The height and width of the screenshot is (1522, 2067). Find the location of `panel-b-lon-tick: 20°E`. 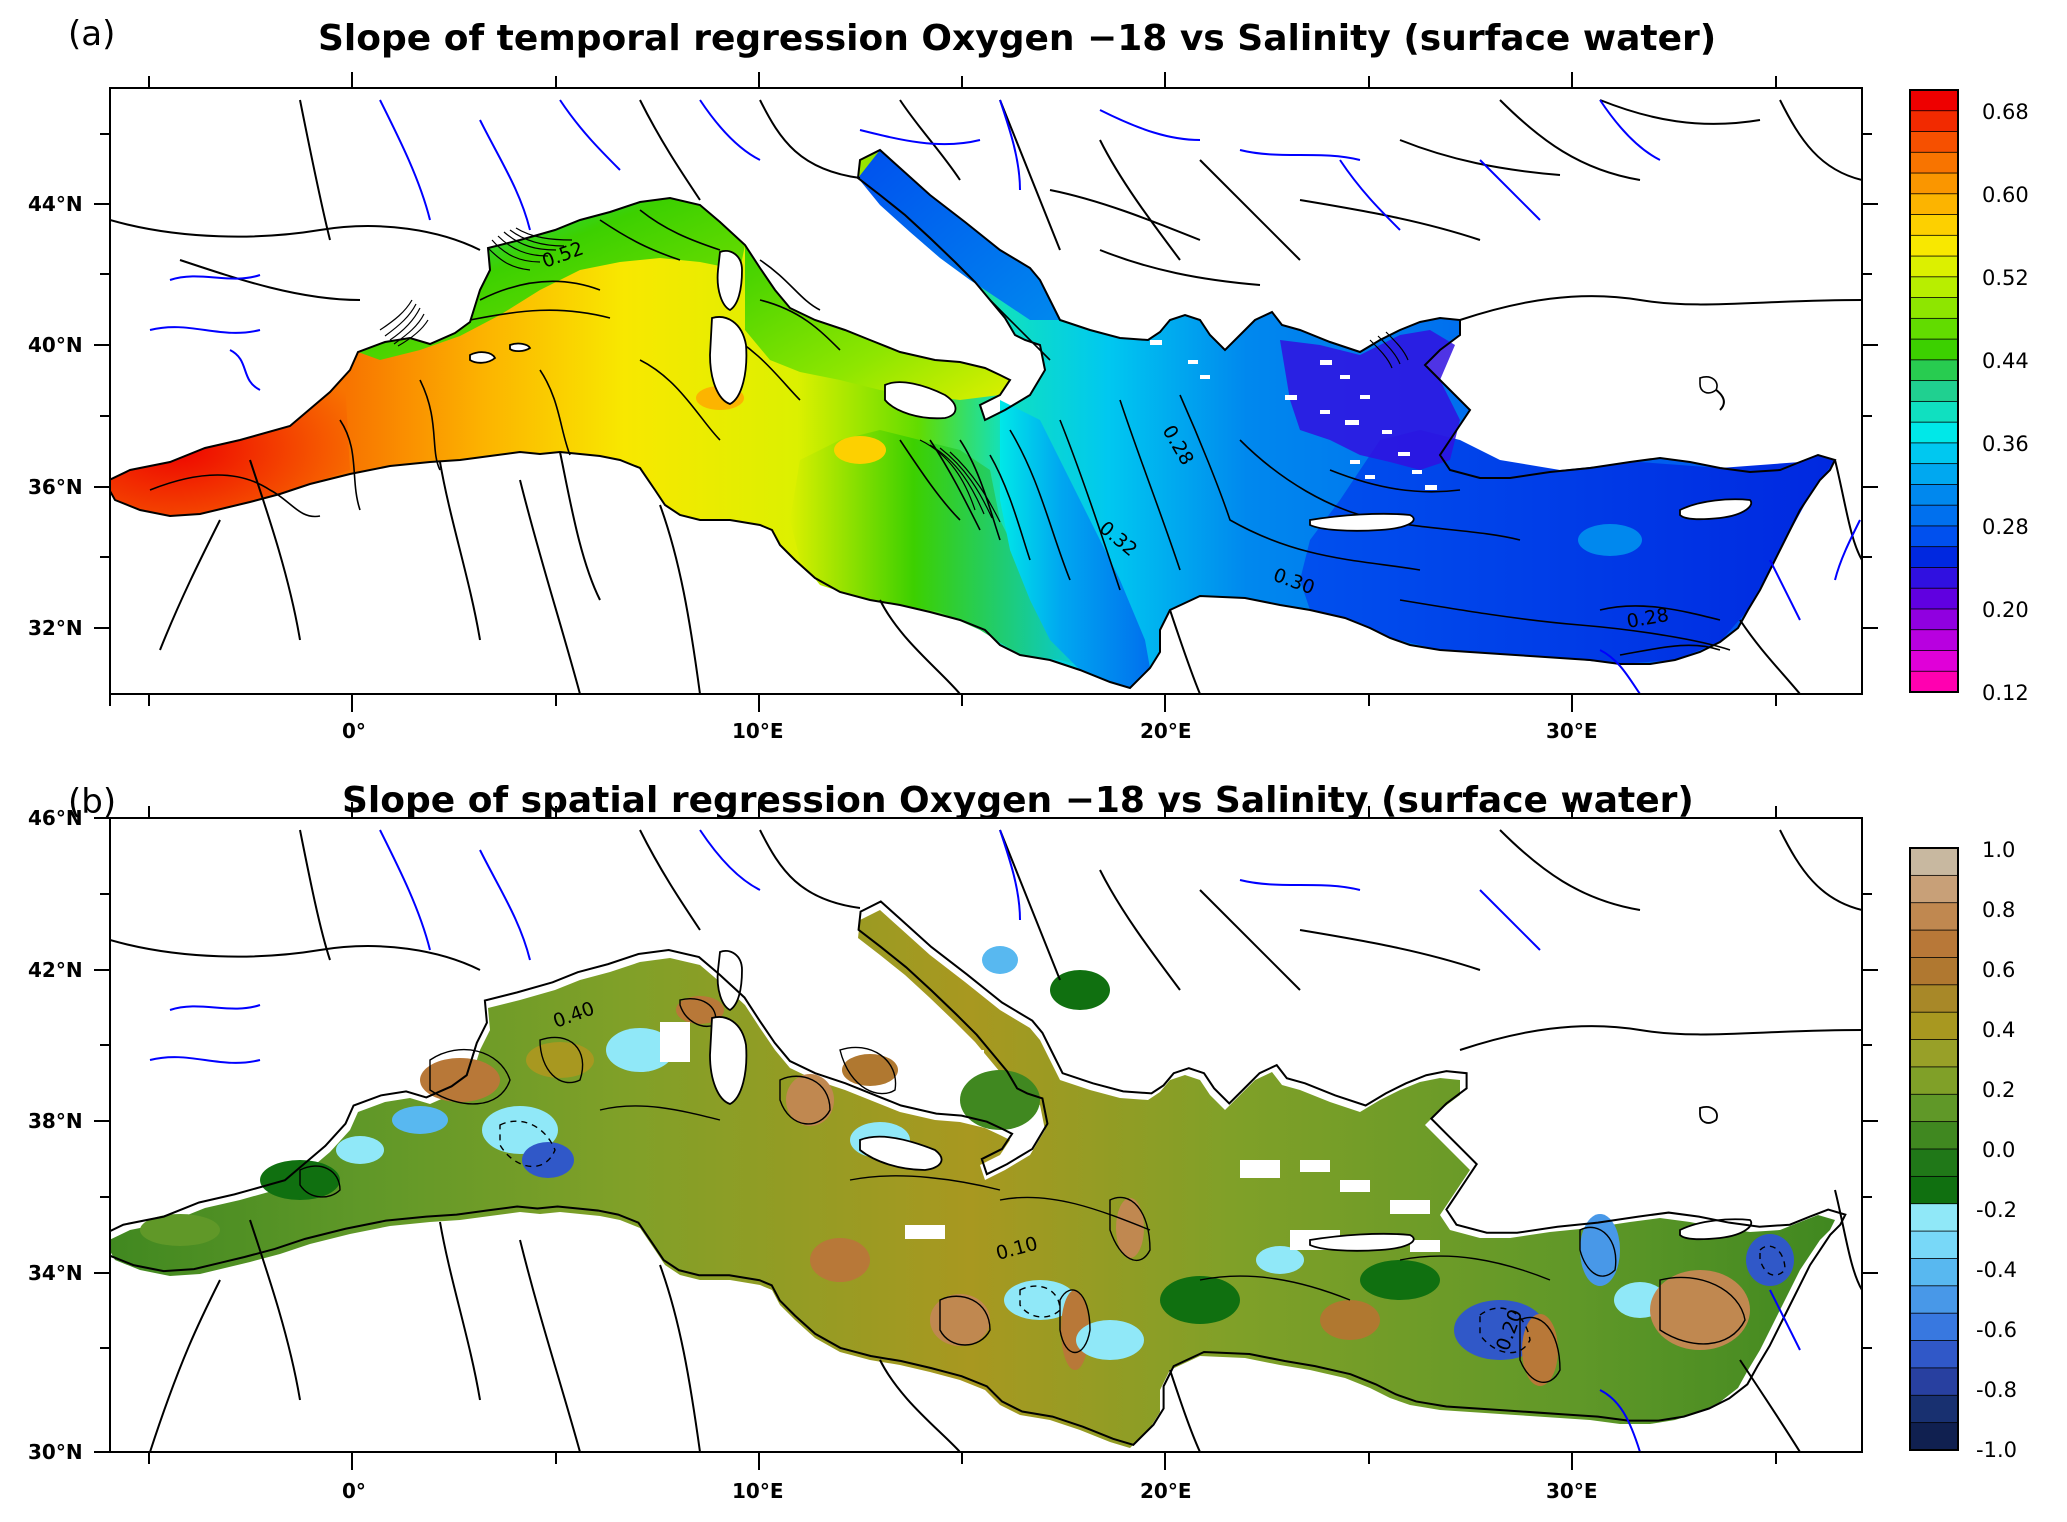

panel-b-lon-tick: 20°E is located at coordinates (1166, 1491).